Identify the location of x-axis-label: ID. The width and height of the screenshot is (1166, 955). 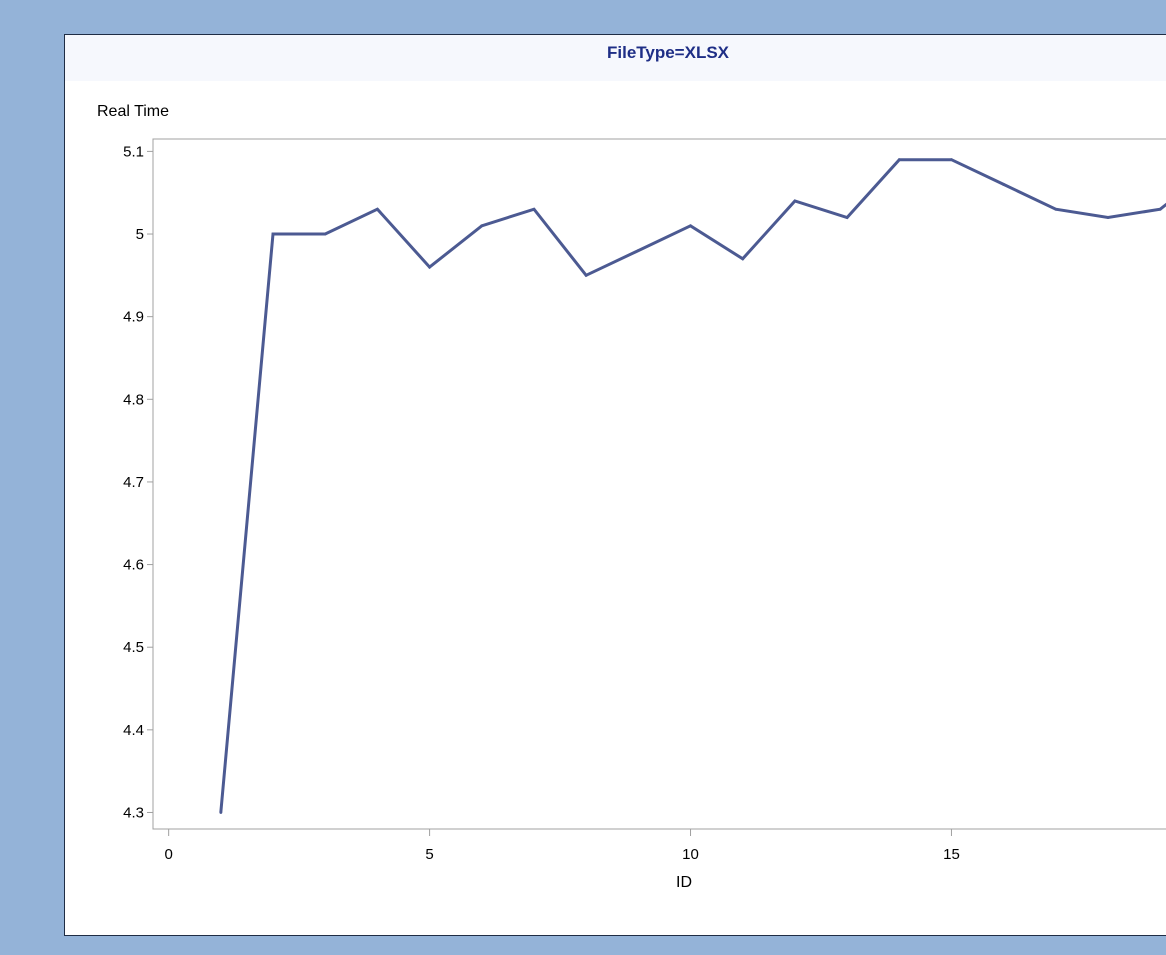
(684, 882).